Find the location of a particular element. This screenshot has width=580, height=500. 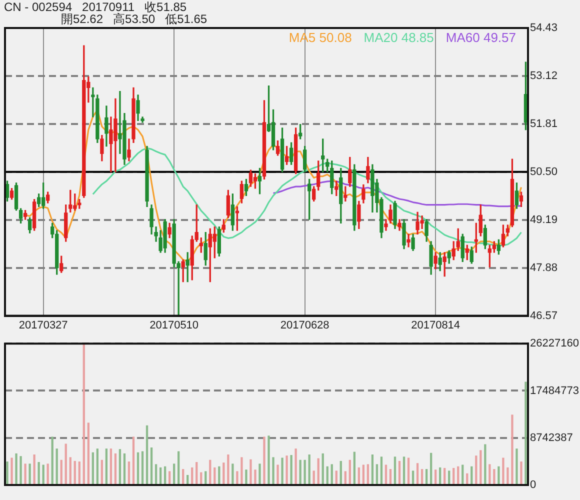

text: MA5 50.08 is located at coordinates (320, 38).